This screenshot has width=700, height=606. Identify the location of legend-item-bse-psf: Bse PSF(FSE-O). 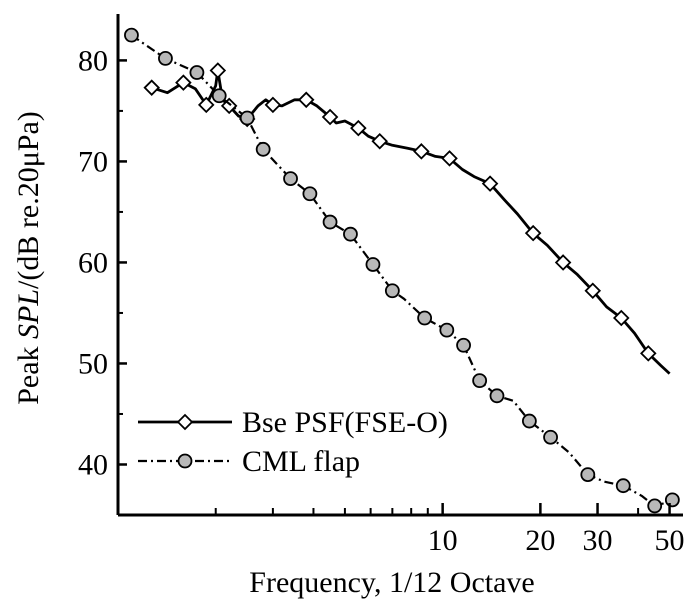
(293, 422).